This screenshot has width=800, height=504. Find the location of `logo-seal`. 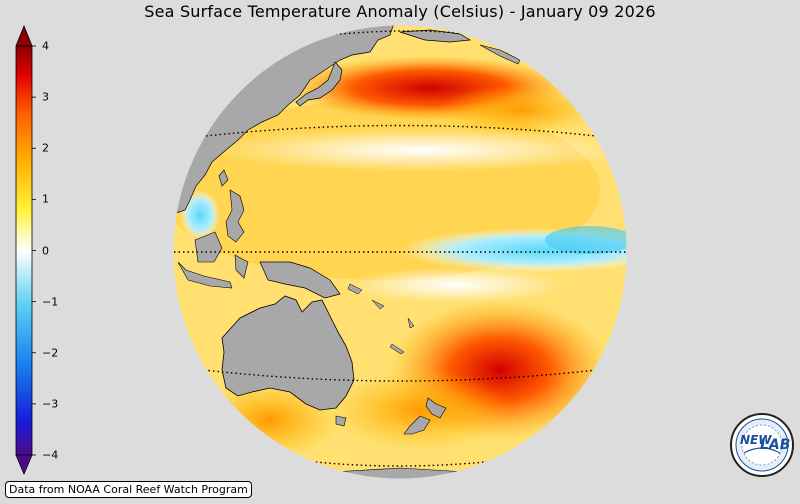

logo-seal is located at coordinates (762, 445).